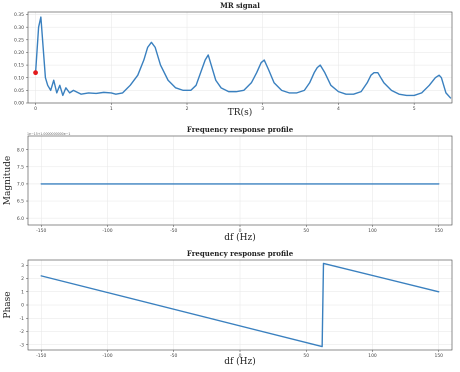 The image size is (460, 372). I want to click on y-tick-label: 7.0, so click(20, 185).